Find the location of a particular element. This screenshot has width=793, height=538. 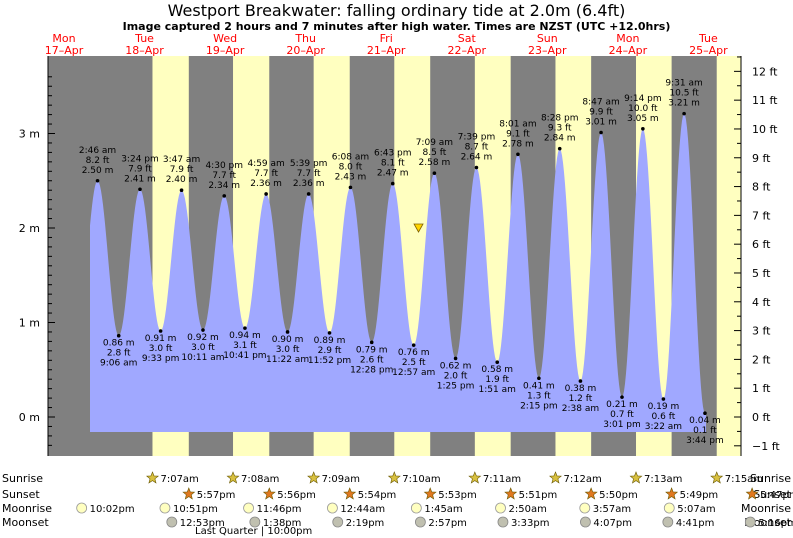

tide-label-line: 3:44 pm is located at coordinates (705, 441).